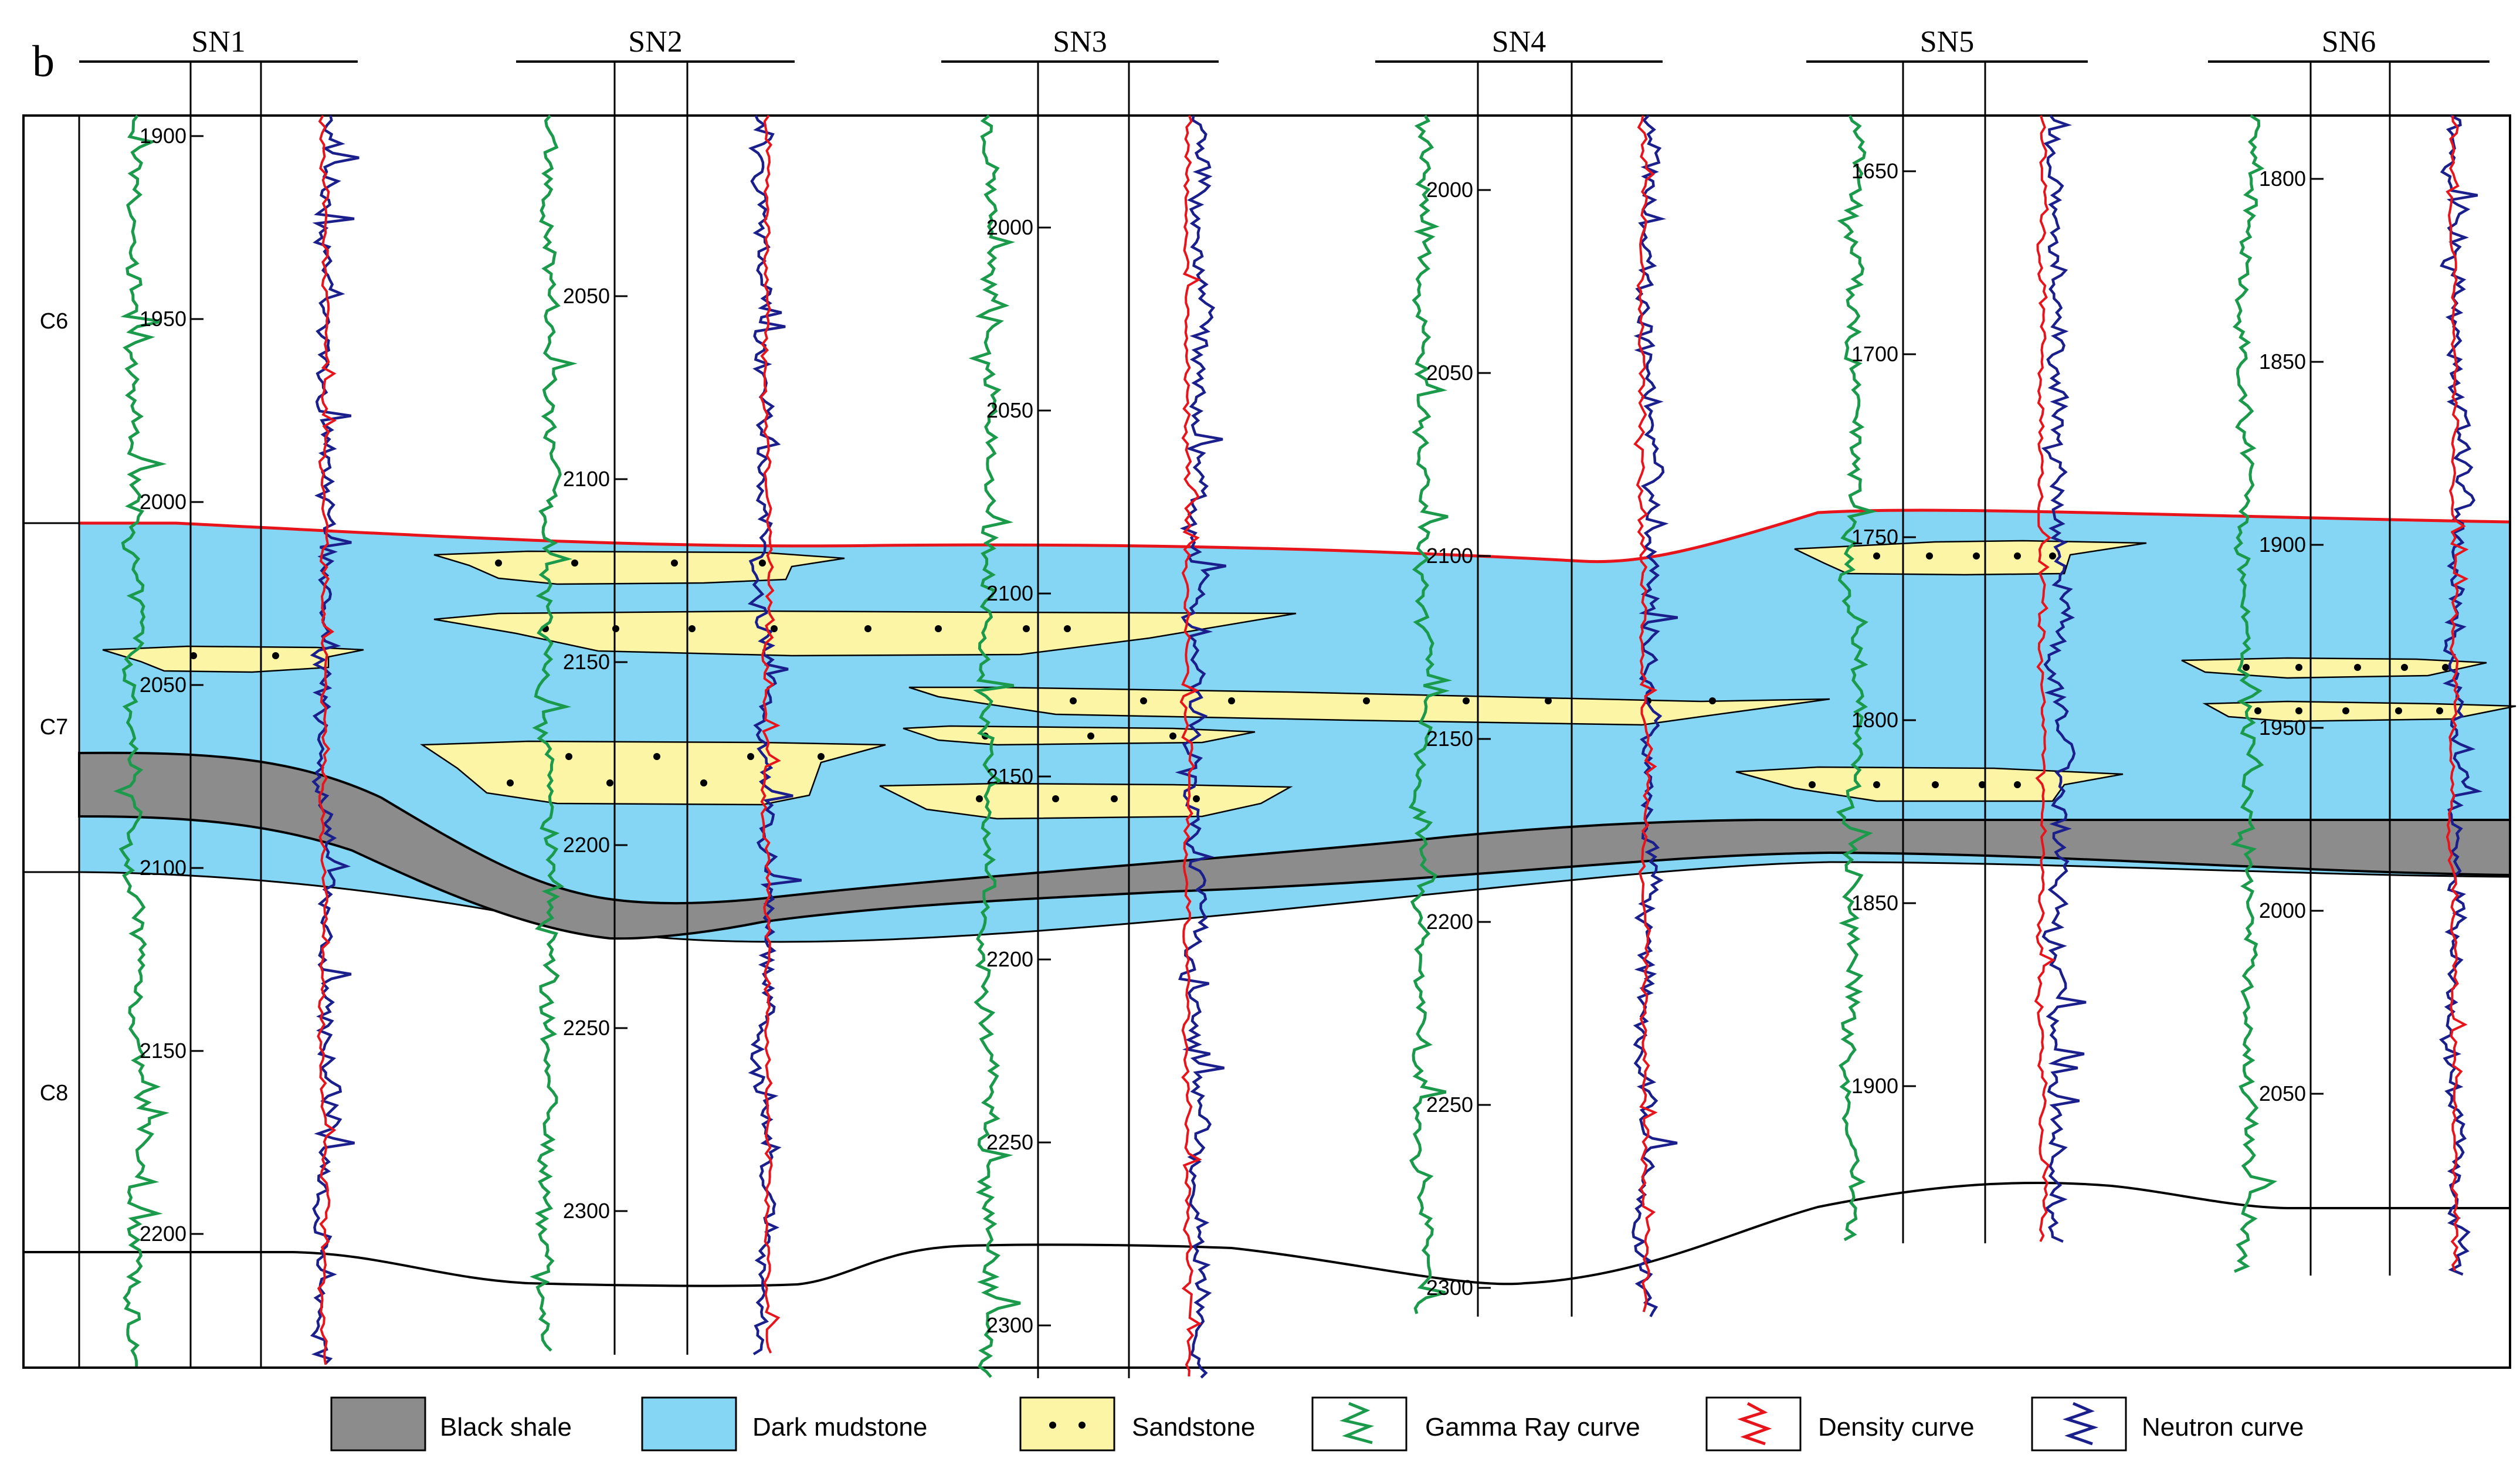 This screenshot has height=1465, width=2520. What do you see at coordinates (1082, 1425) in the screenshot?
I see `legend-sand-dot` at bounding box center [1082, 1425].